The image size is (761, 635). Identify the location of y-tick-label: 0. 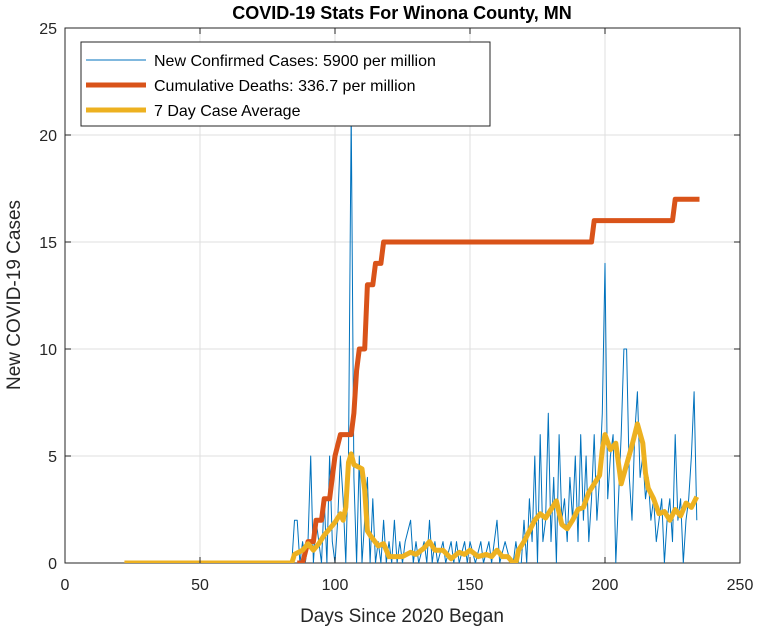
(52, 564).